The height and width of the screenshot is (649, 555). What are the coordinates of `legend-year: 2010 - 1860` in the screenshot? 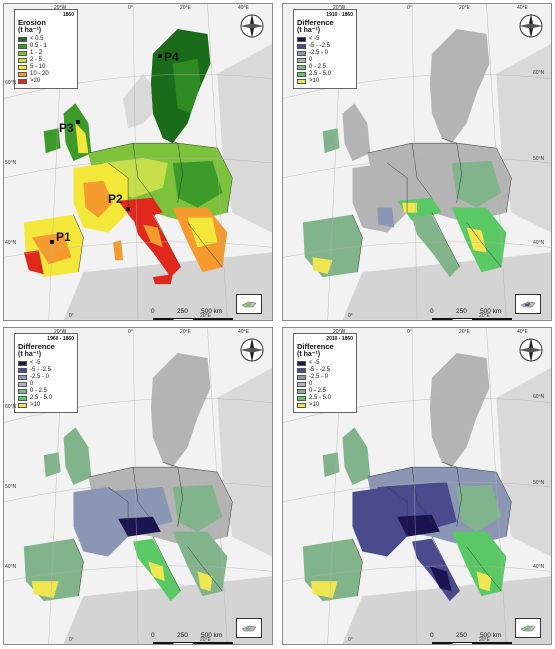 It's located at (339, 339).